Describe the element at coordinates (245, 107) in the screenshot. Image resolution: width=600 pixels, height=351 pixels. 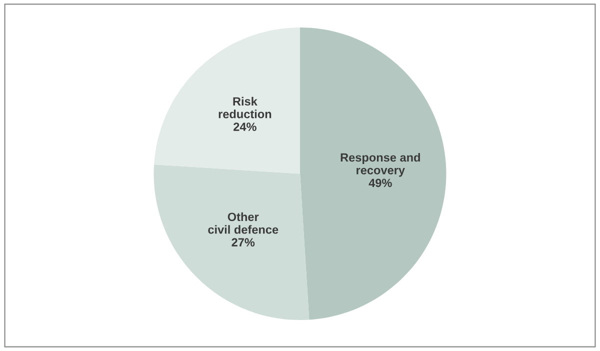
I see `slice-label: Risk reduction` at that location.